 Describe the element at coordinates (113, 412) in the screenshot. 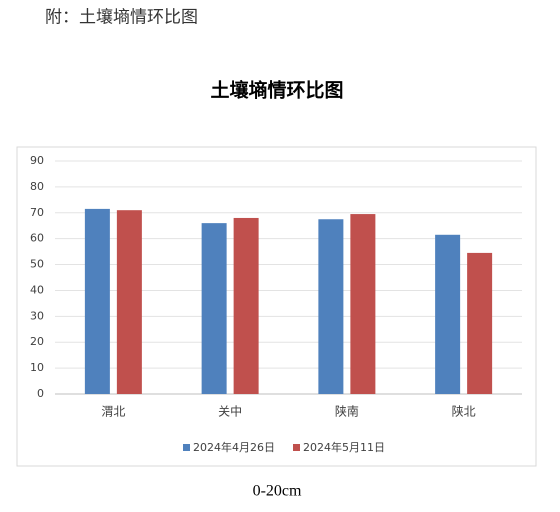

I see `x-tick-label: 渭北` at that location.